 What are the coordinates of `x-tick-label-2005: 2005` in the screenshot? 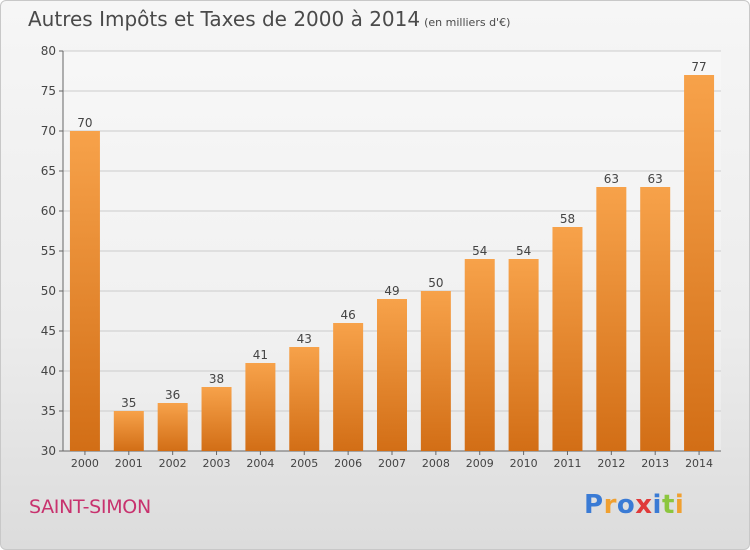 It's located at (304, 463).